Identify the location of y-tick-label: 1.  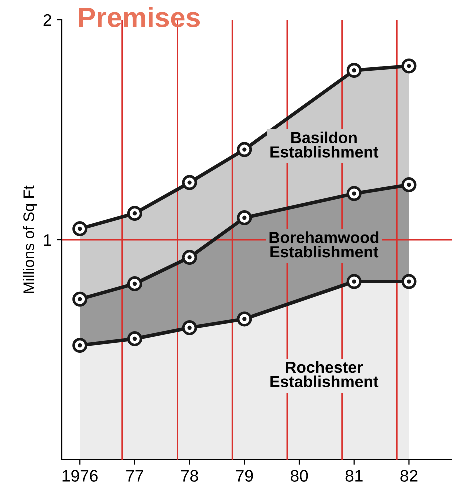
(48, 240).